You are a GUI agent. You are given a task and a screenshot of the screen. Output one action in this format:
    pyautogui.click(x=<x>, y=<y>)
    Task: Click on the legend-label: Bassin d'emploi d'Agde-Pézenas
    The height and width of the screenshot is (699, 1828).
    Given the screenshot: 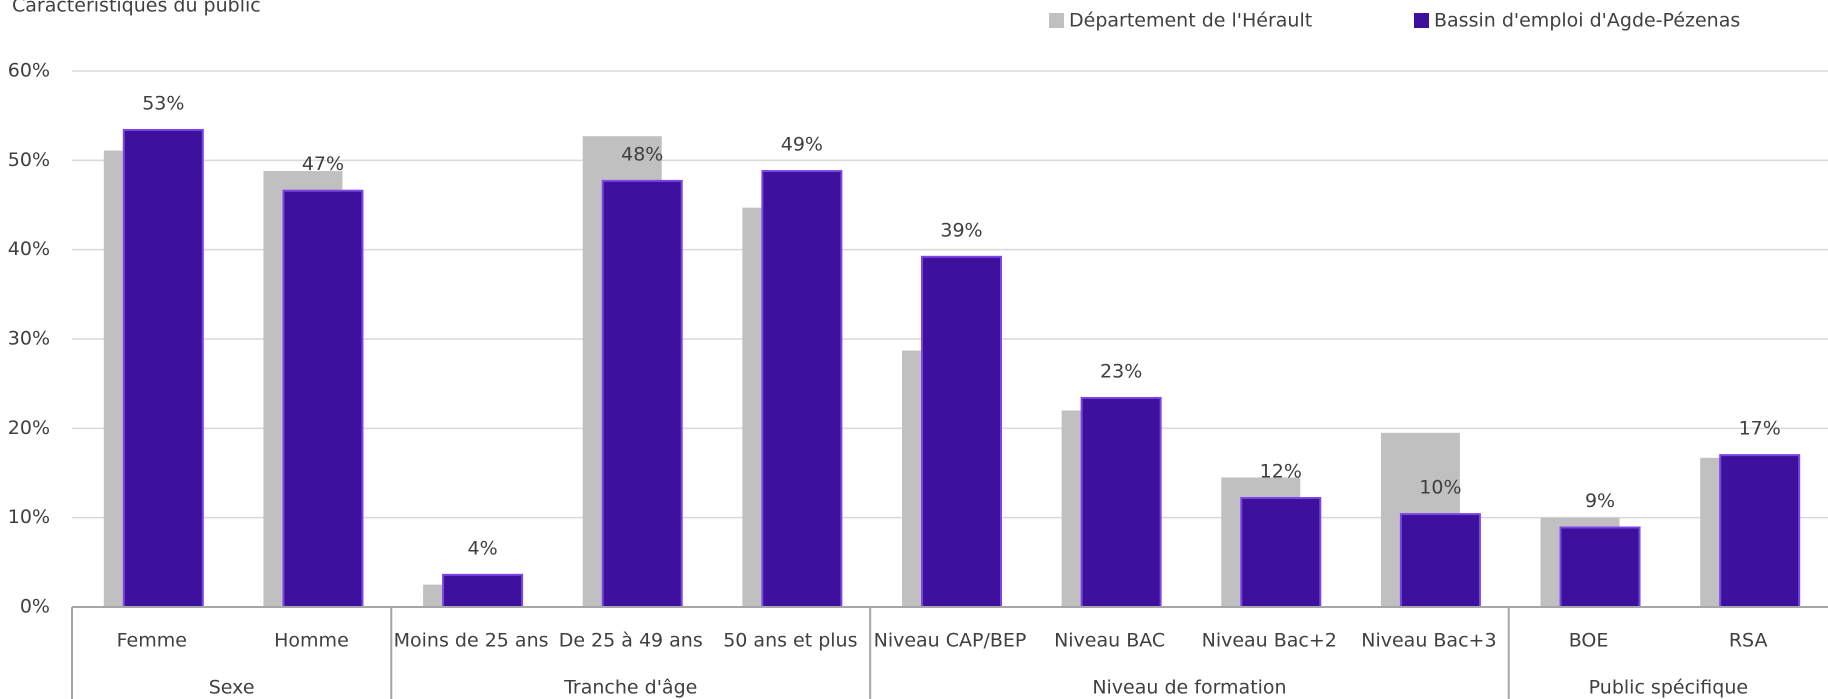 What is the action you would take?
    pyautogui.click(x=1587, y=21)
    